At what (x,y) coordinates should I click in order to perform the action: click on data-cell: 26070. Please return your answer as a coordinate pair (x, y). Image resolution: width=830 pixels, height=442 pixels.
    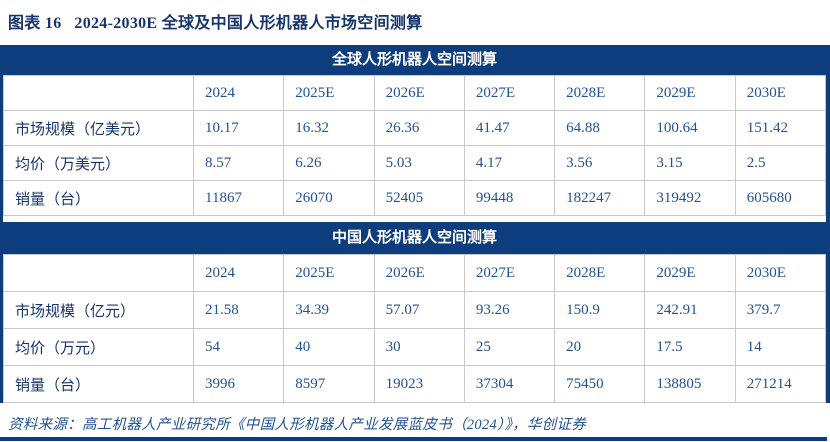
    Looking at the image, I should click on (329, 198).